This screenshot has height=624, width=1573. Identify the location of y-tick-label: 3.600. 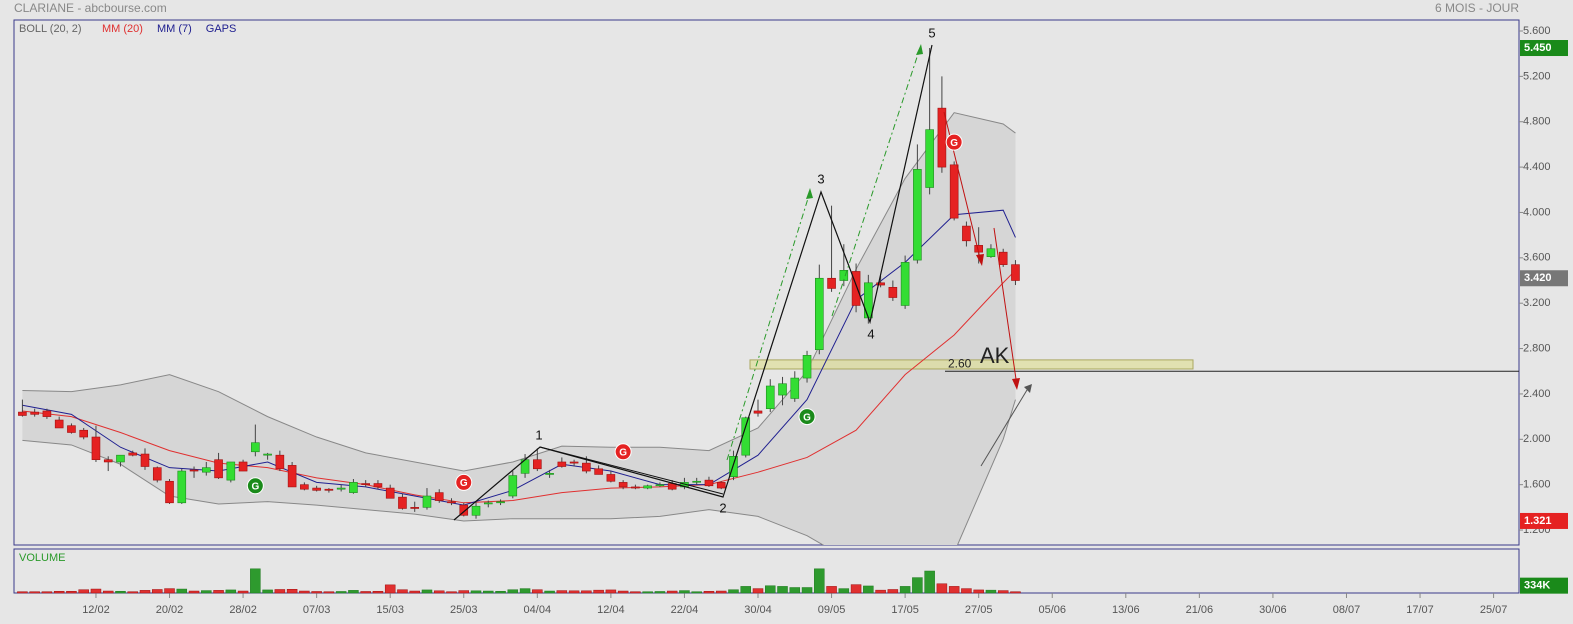
(1537, 258).